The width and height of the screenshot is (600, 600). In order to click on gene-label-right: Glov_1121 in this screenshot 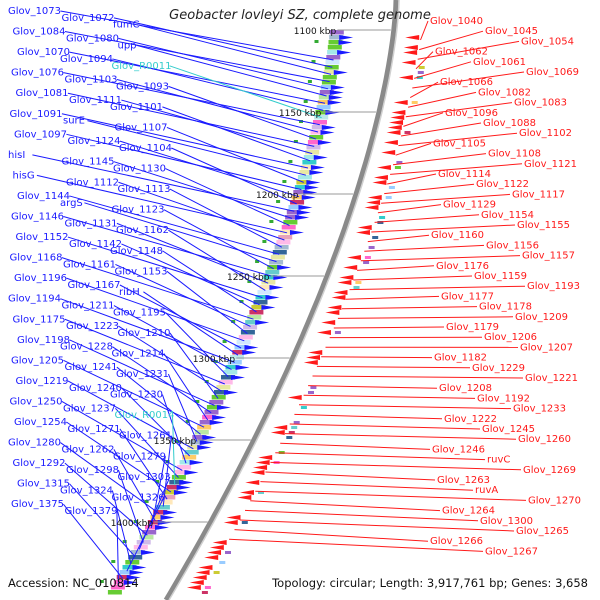, I will do `click(550, 164)`.